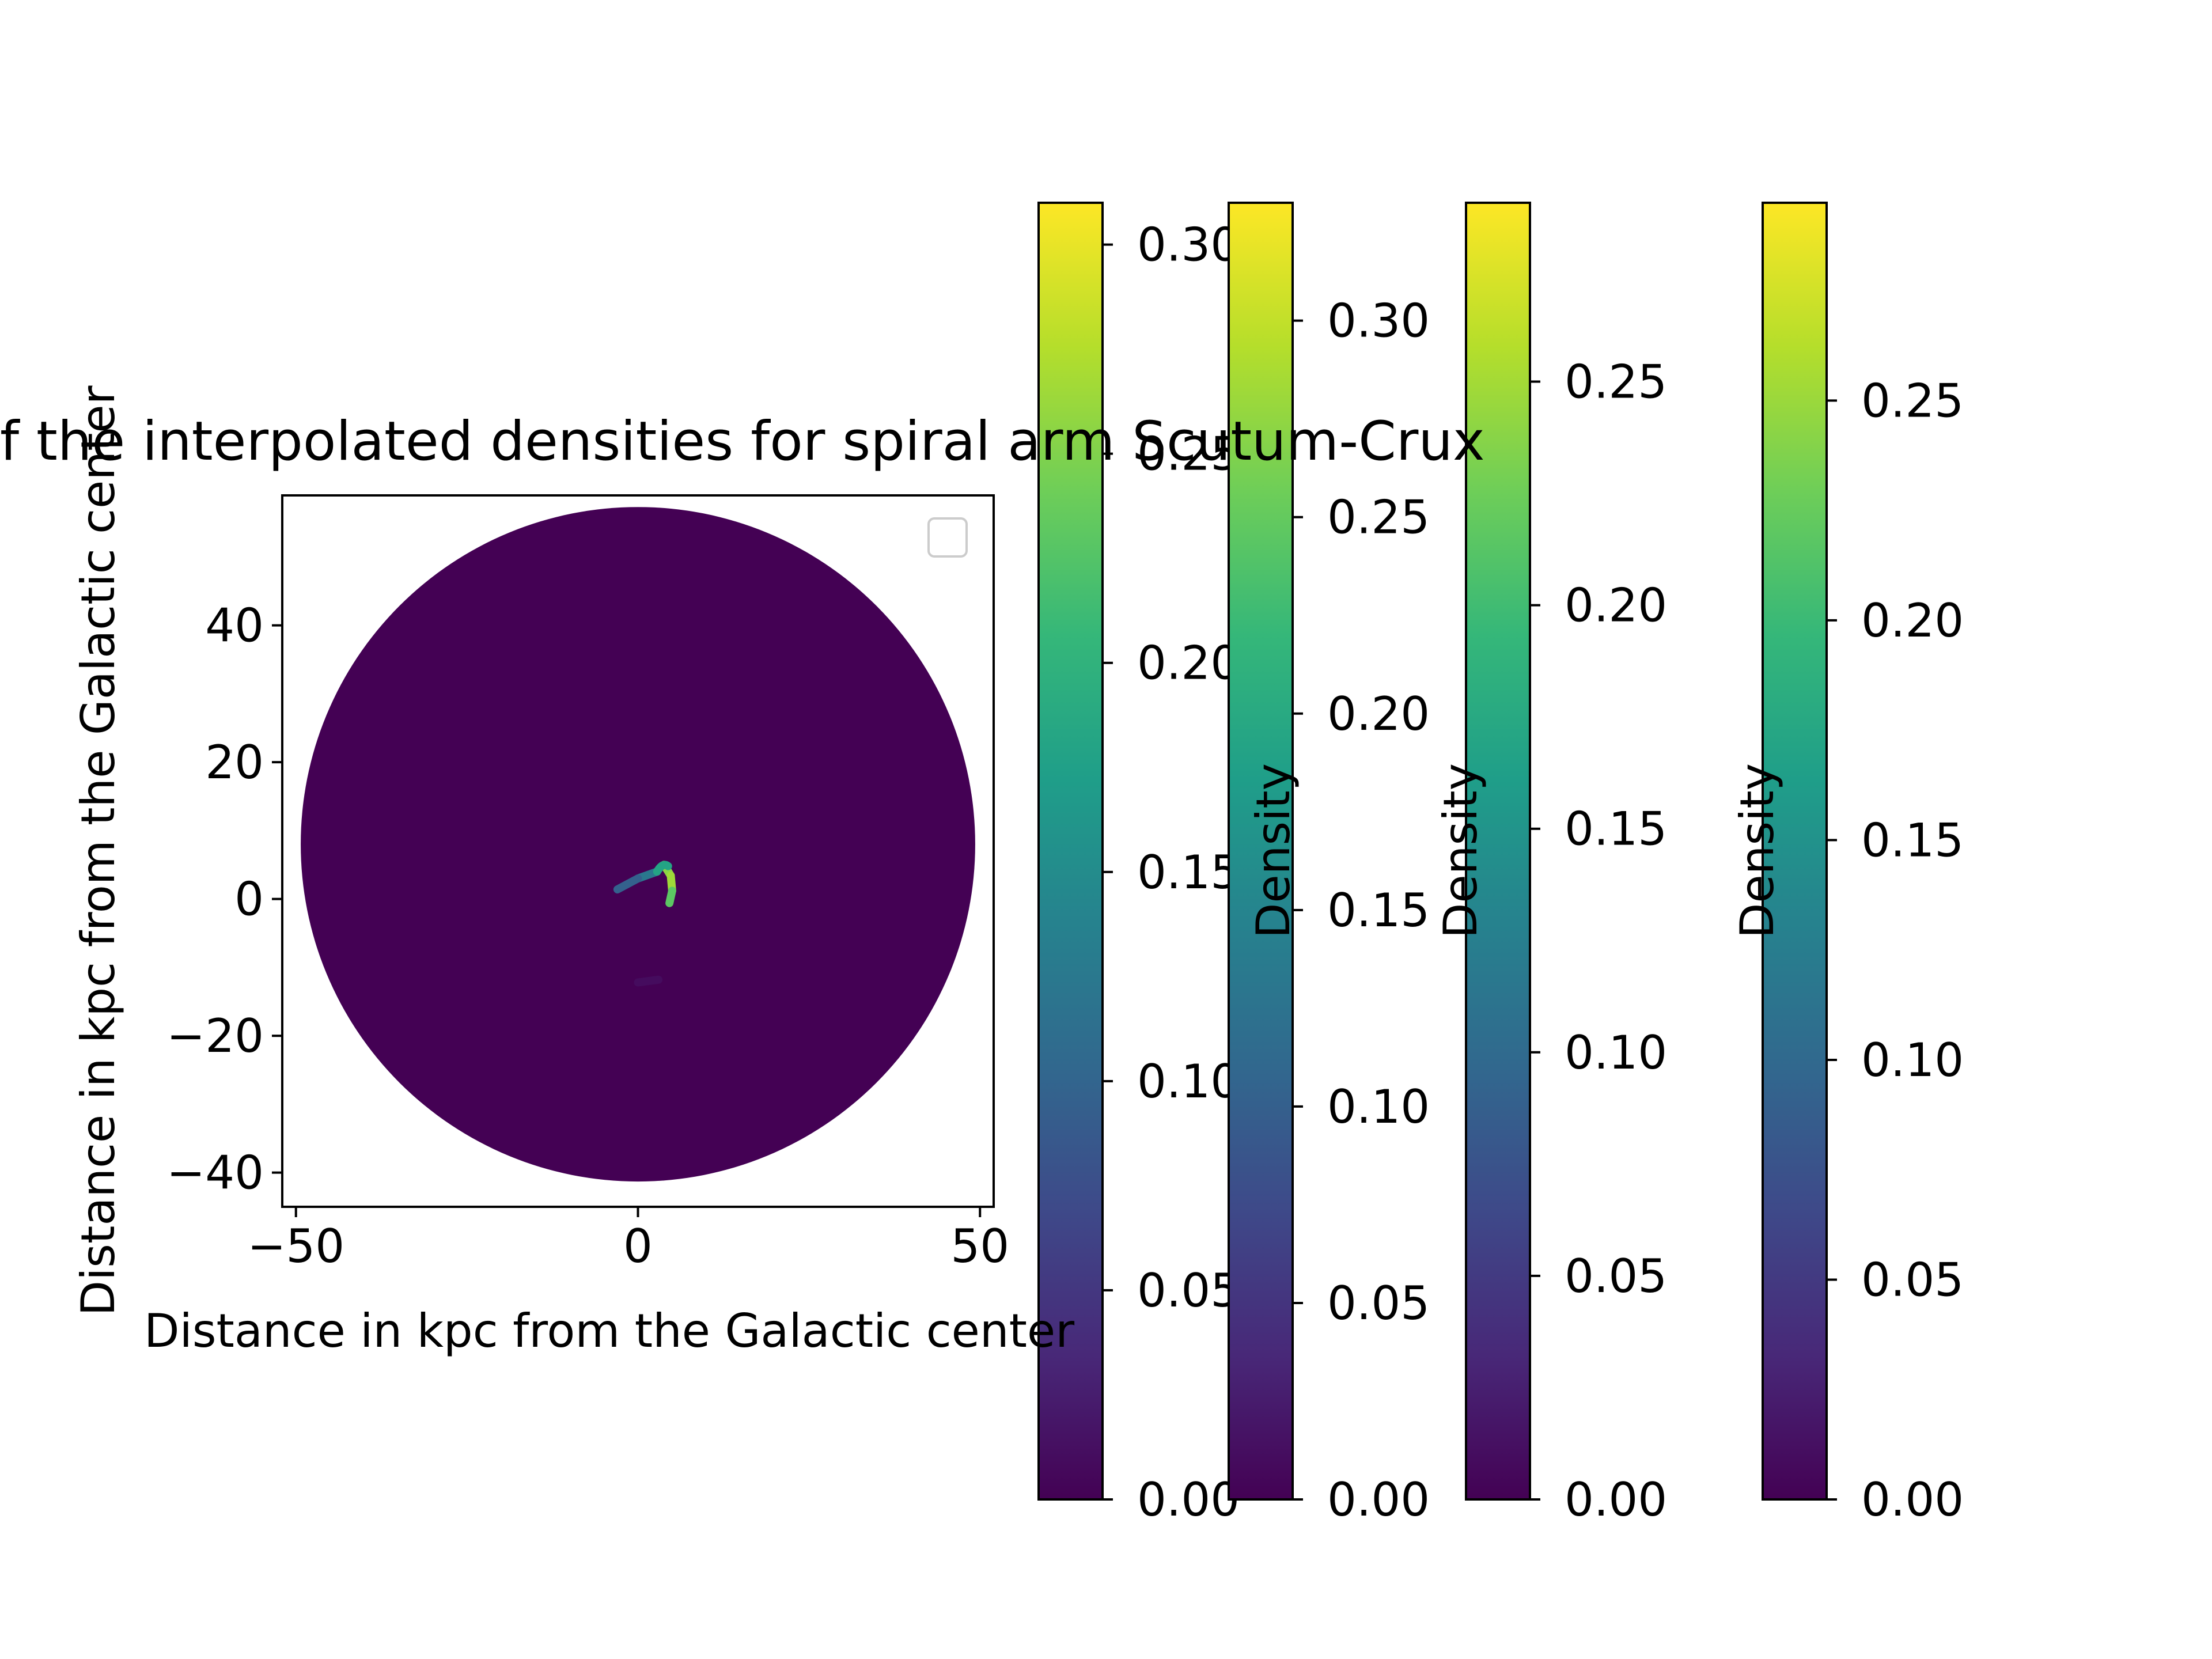 This screenshot has height=1659, width=2212. What do you see at coordinates (215, 1036) in the screenshot?
I see `y-tick-label: −20` at bounding box center [215, 1036].